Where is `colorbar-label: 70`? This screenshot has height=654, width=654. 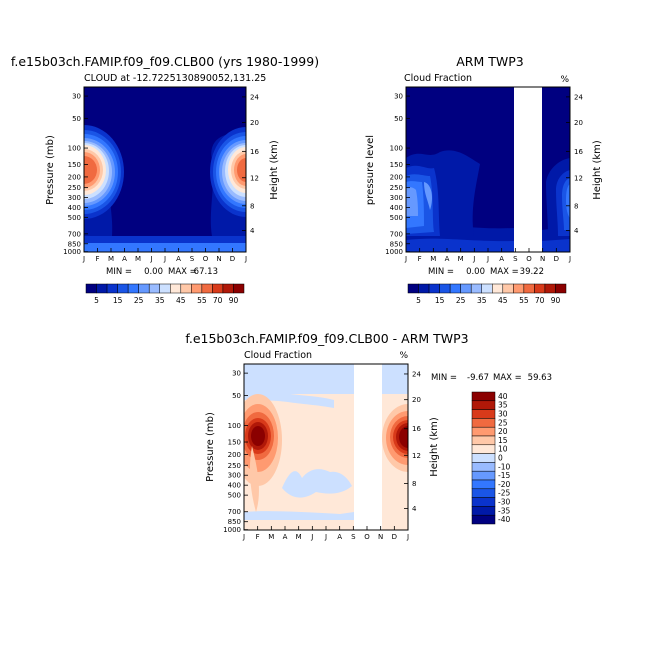
colorbar-label: 70 is located at coordinates (218, 300).